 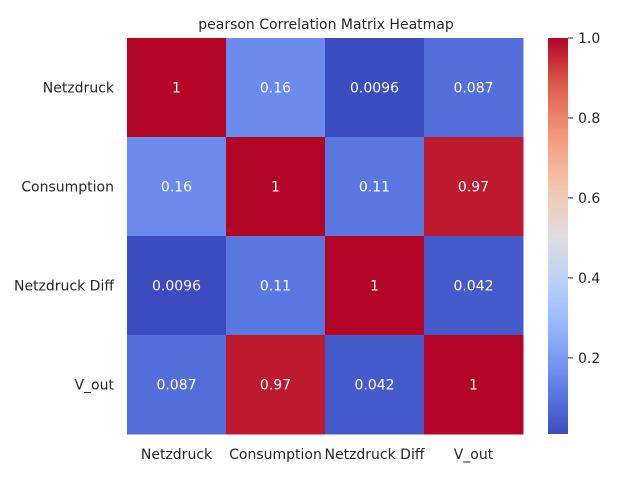 What do you see at coordinates (574, 232) in the screenshot?
I see `colorbar: 0.2 0.4 0.6 0.8 1.0` at bounding box center [574, 232].